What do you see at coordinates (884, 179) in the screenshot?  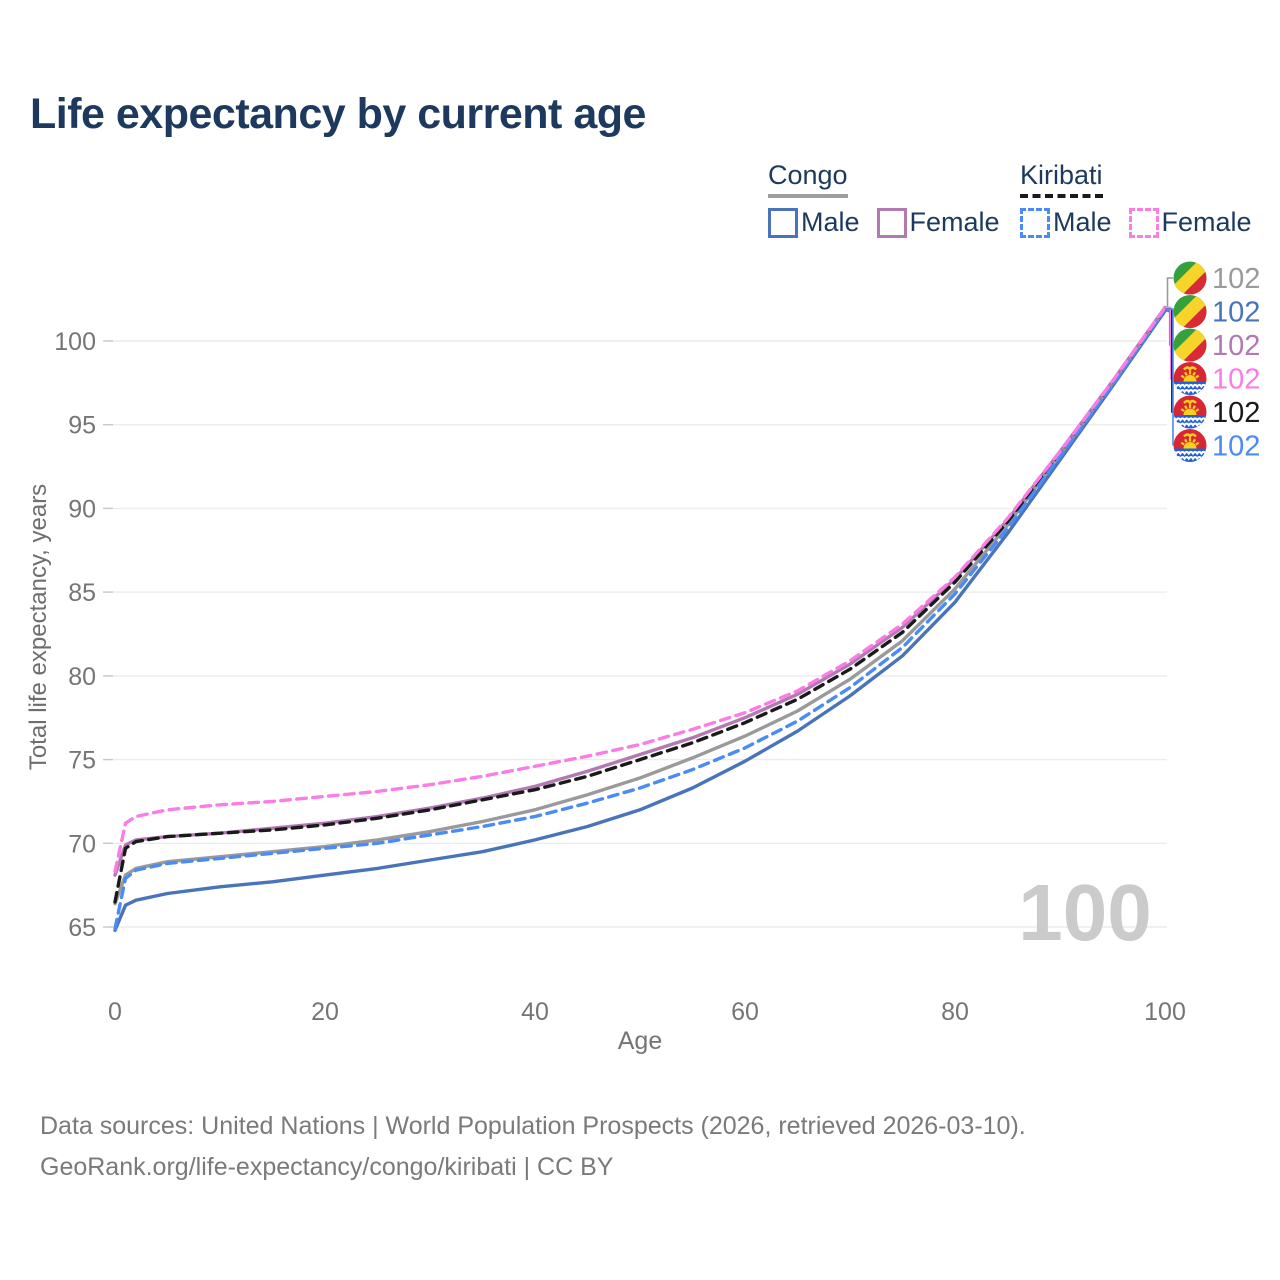 I see `legend-group-title-congo: Congo` at bounding box center [884, 179].